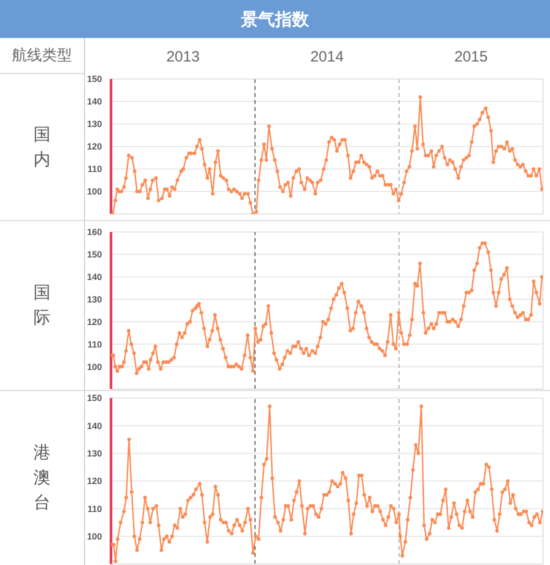 This screenshot has height=565, width=550. What do you see at coordinates (42, 56) in the screenshot?
I see `text: 航线类型` at bounding box center [42, 56].